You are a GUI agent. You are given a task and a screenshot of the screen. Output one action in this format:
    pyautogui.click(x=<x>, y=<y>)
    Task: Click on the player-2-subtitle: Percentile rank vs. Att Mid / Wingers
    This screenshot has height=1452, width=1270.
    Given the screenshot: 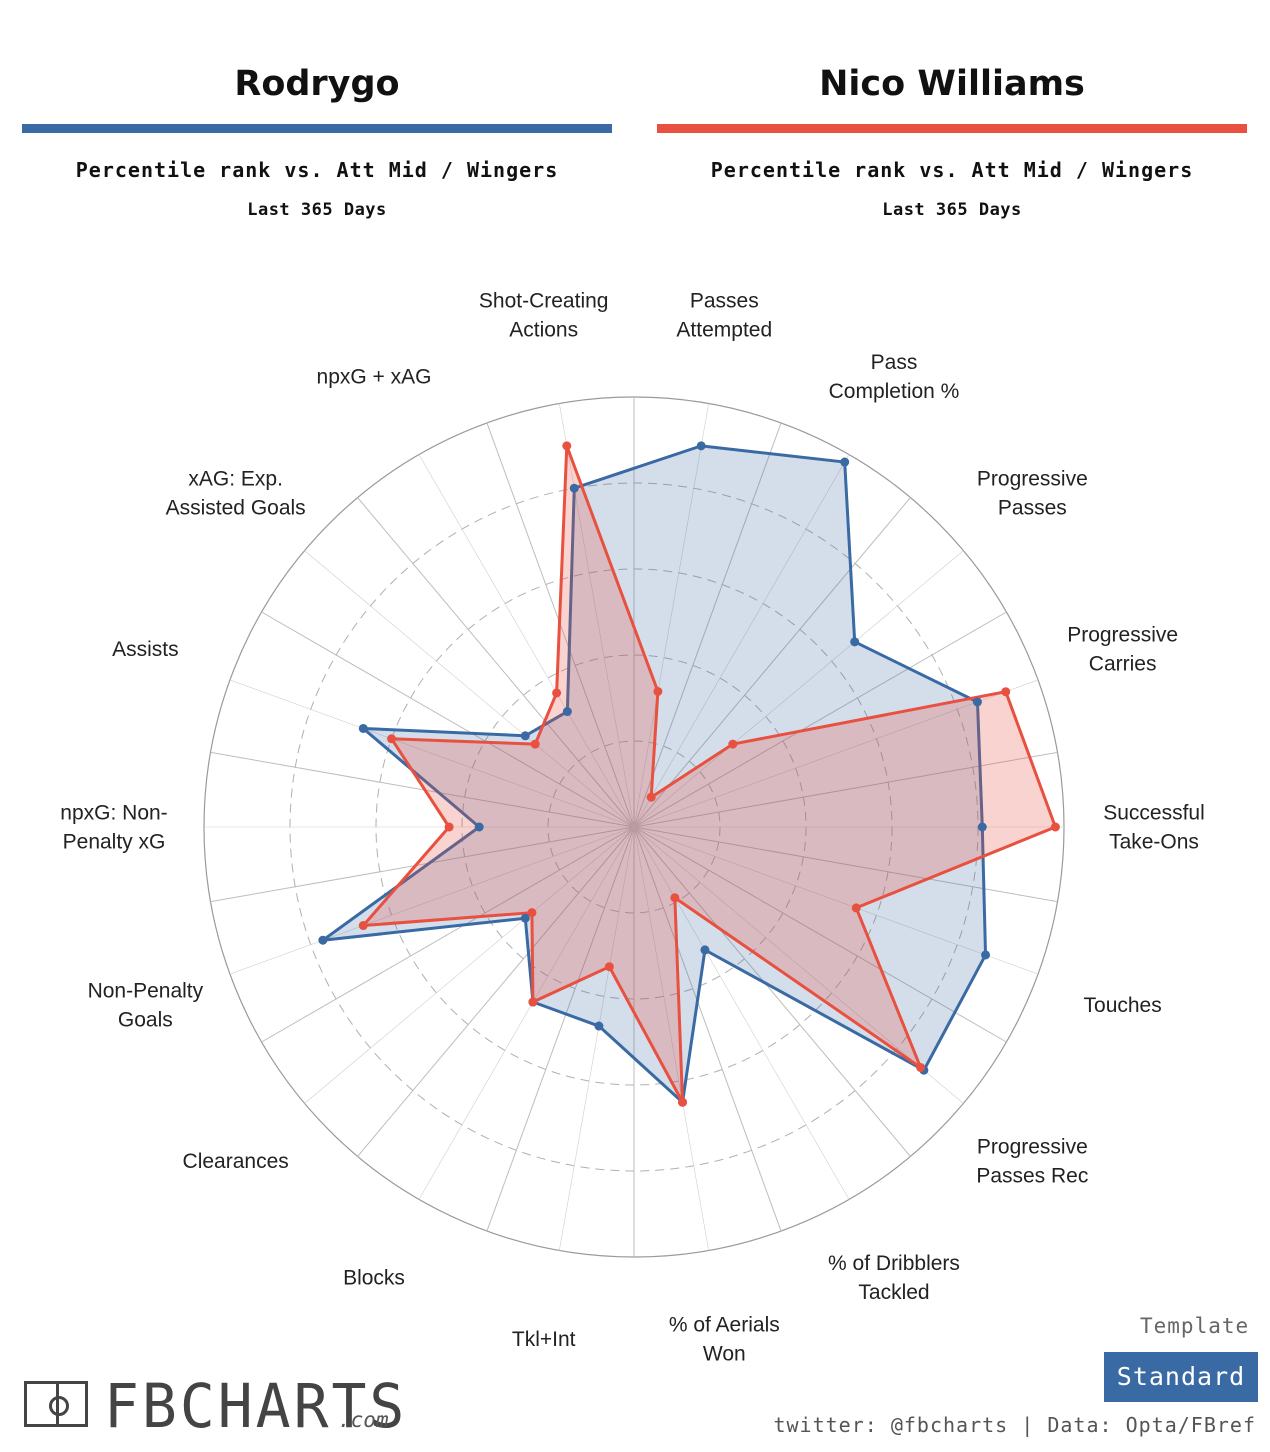 What is the action you would take?
    pyautogui.click(x=952, y=170)
    